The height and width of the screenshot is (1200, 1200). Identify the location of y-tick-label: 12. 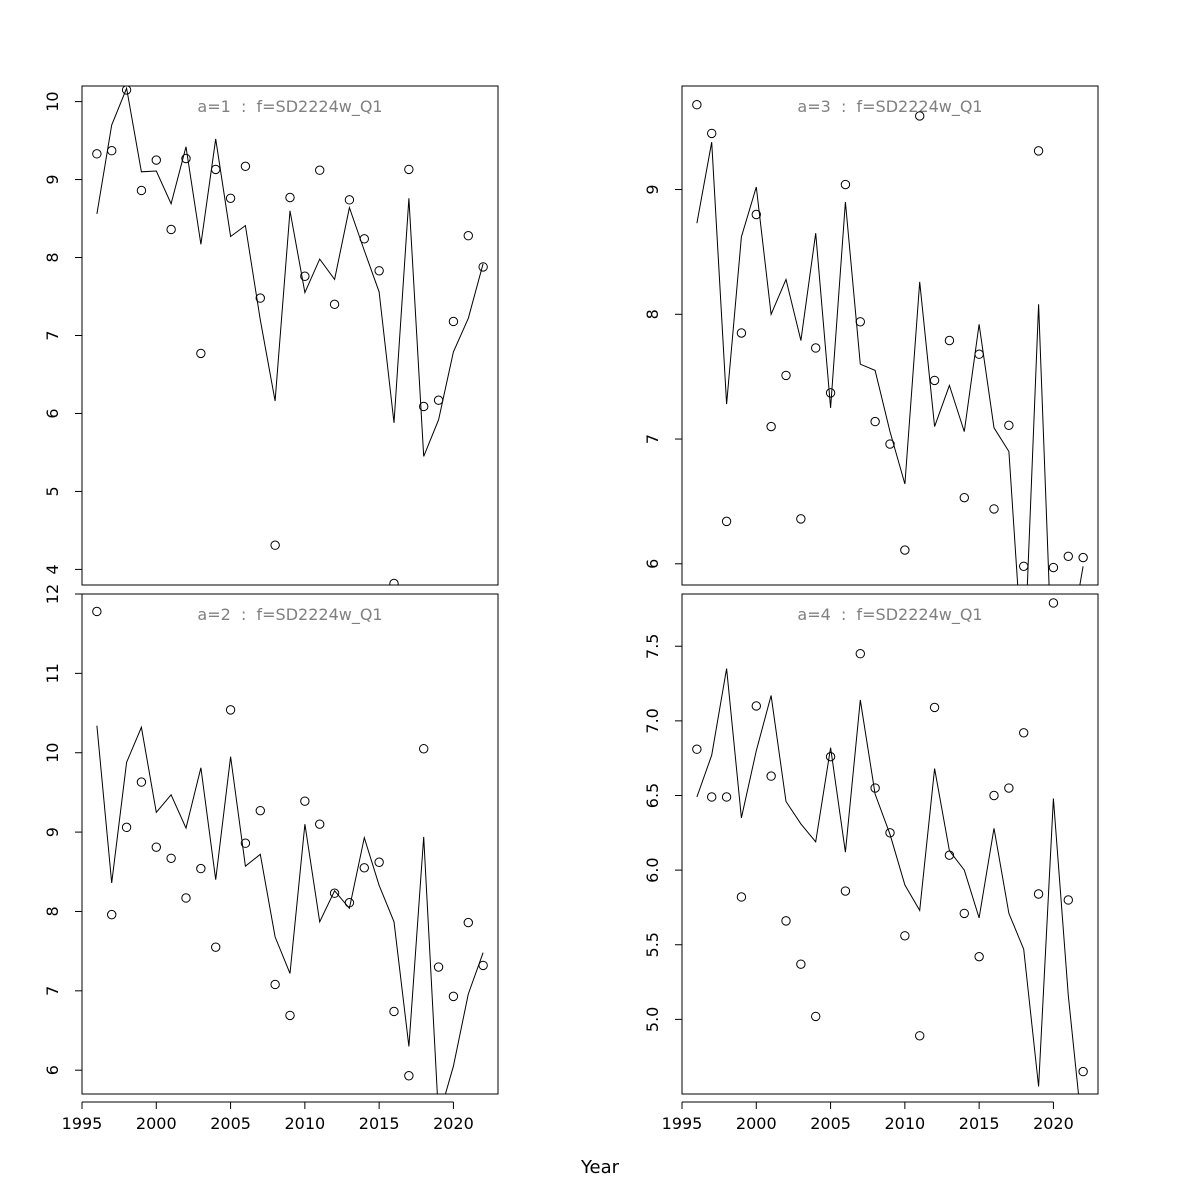
(52, 594).